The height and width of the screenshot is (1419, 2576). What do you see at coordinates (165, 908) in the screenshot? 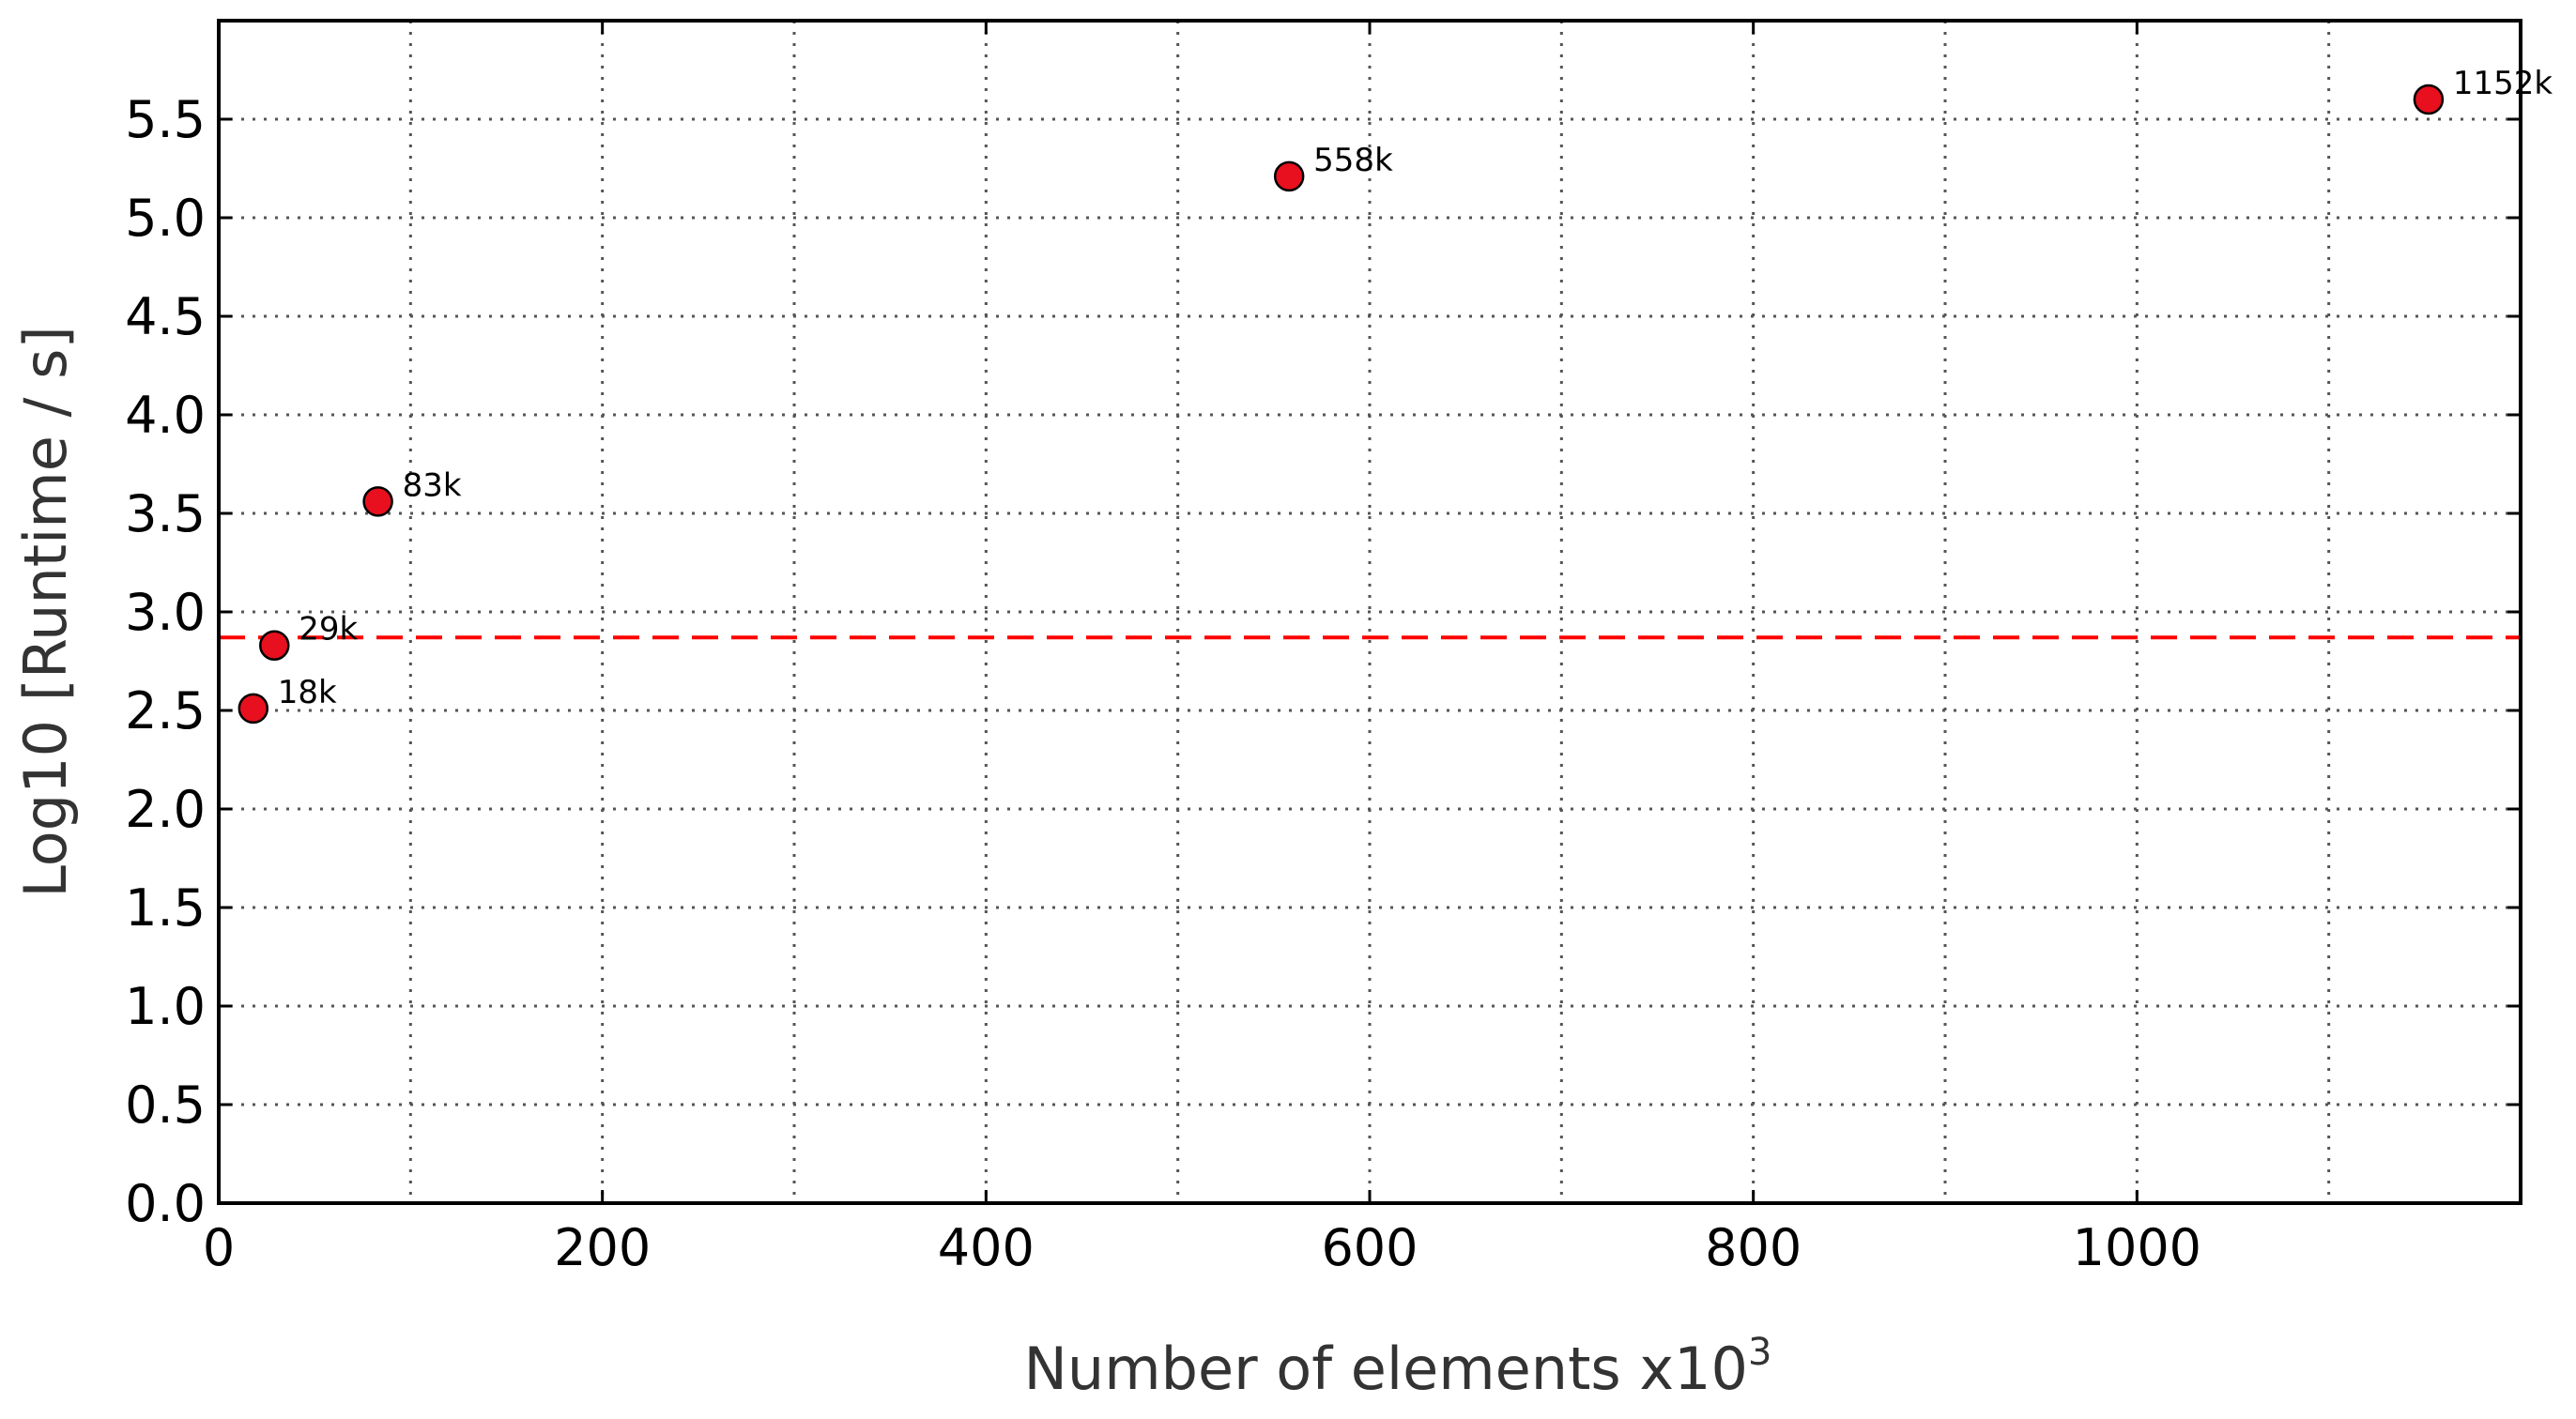
I see `y-tick-label: 1.5` at bounding box center [165, 908].